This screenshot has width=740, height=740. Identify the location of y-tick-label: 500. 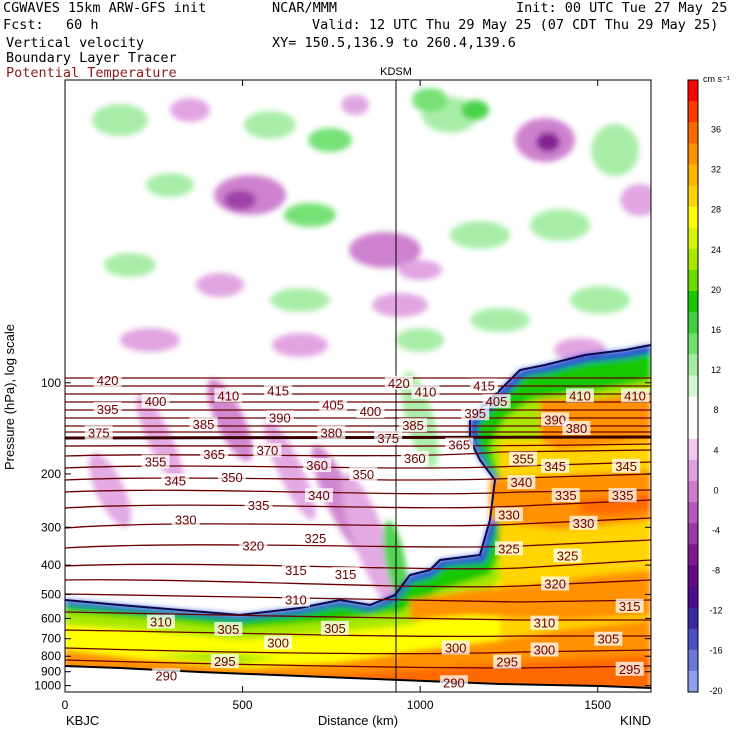
(51, 594).